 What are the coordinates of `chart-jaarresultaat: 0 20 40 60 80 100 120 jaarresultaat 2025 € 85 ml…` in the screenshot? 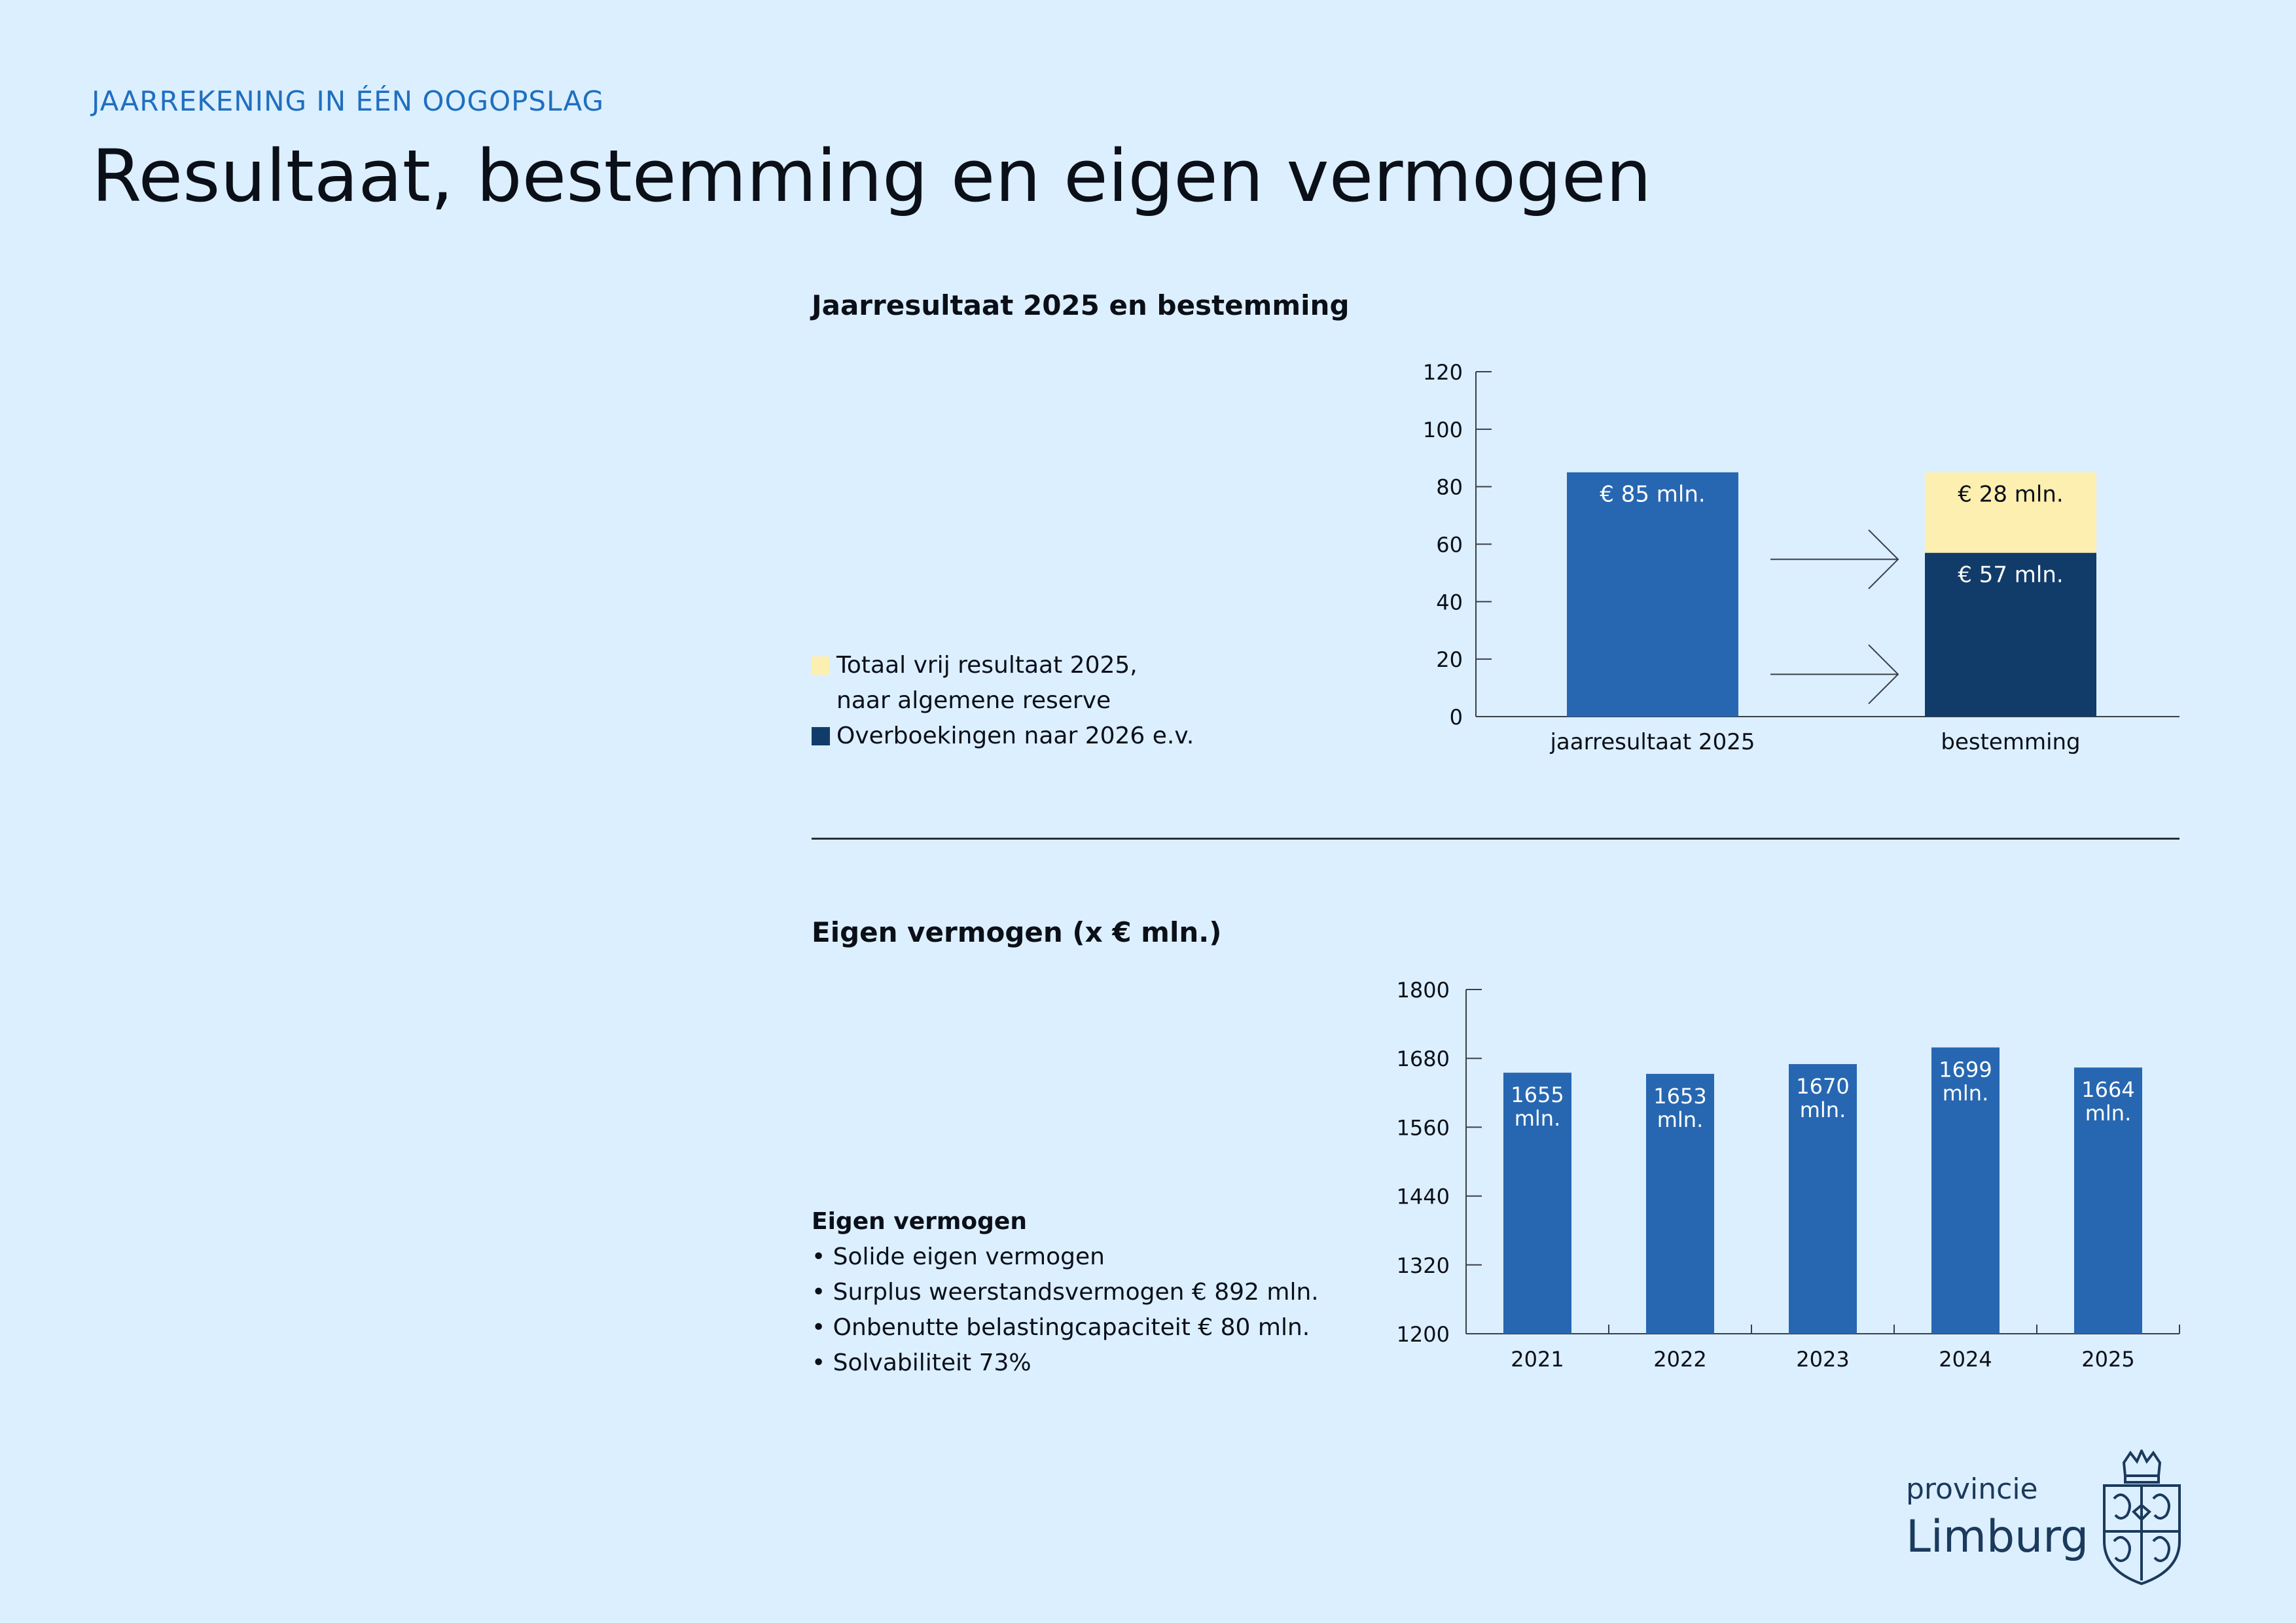 It's located at (1801, 557).